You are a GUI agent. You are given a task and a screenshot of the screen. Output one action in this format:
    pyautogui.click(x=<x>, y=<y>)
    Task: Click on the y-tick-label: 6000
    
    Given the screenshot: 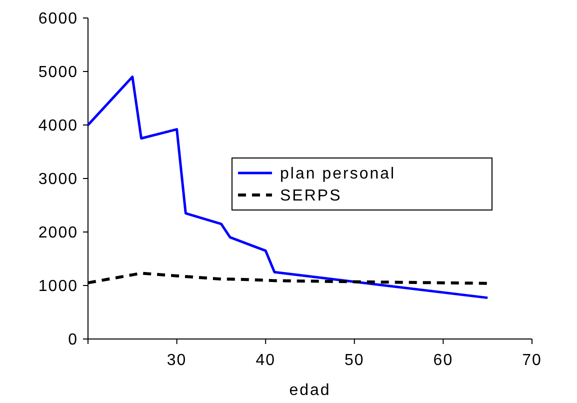 What is the action you would take?
    pyautogui.click(x=58, y=19)
    